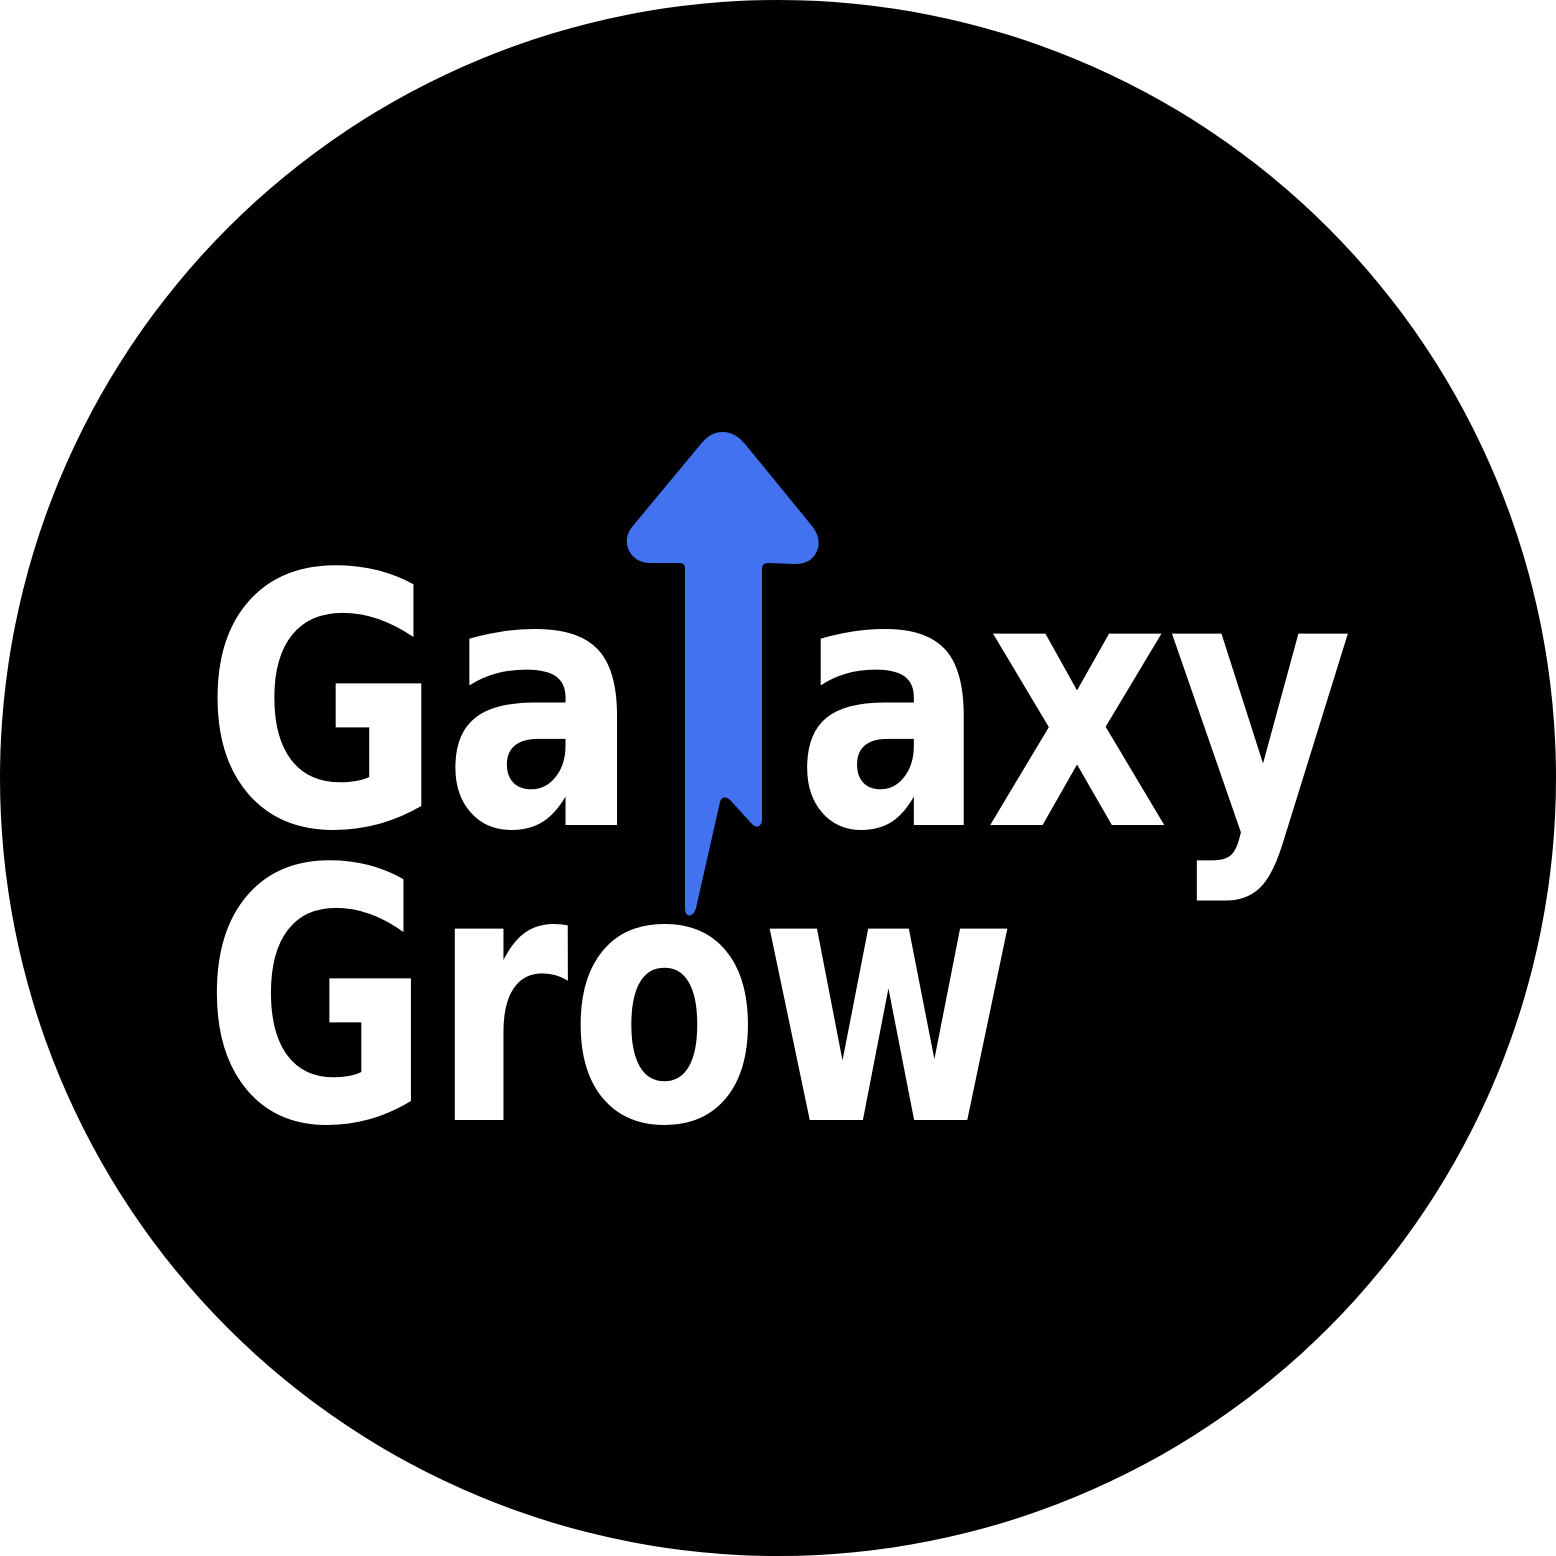 The image size is (1556, 1556). I want to click on logo-text-start: Ga, so click(421, 704).